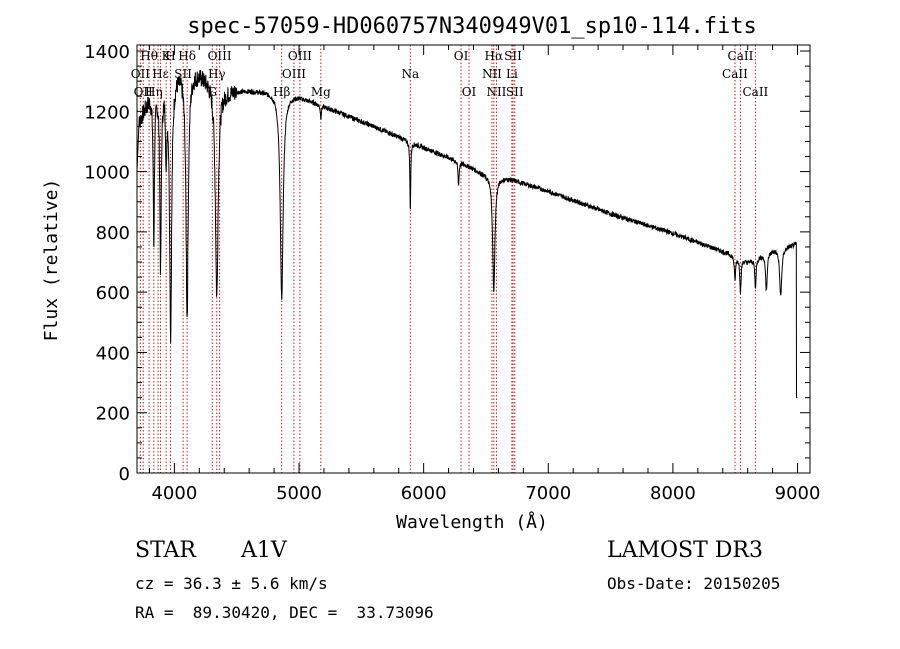 The image size is (900, 649). I want to click on line-marker-label: Hθ, so click(149, 56).